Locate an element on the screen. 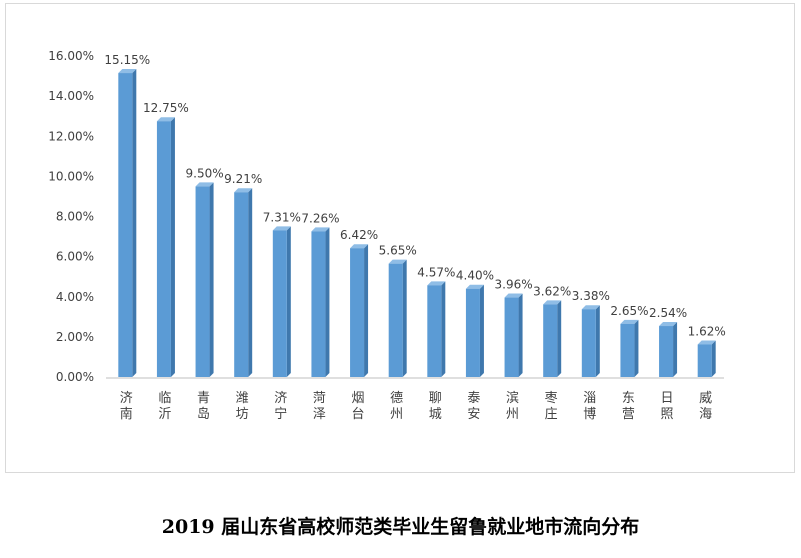  category-label: 德州 is located at coordinates (396, 406).